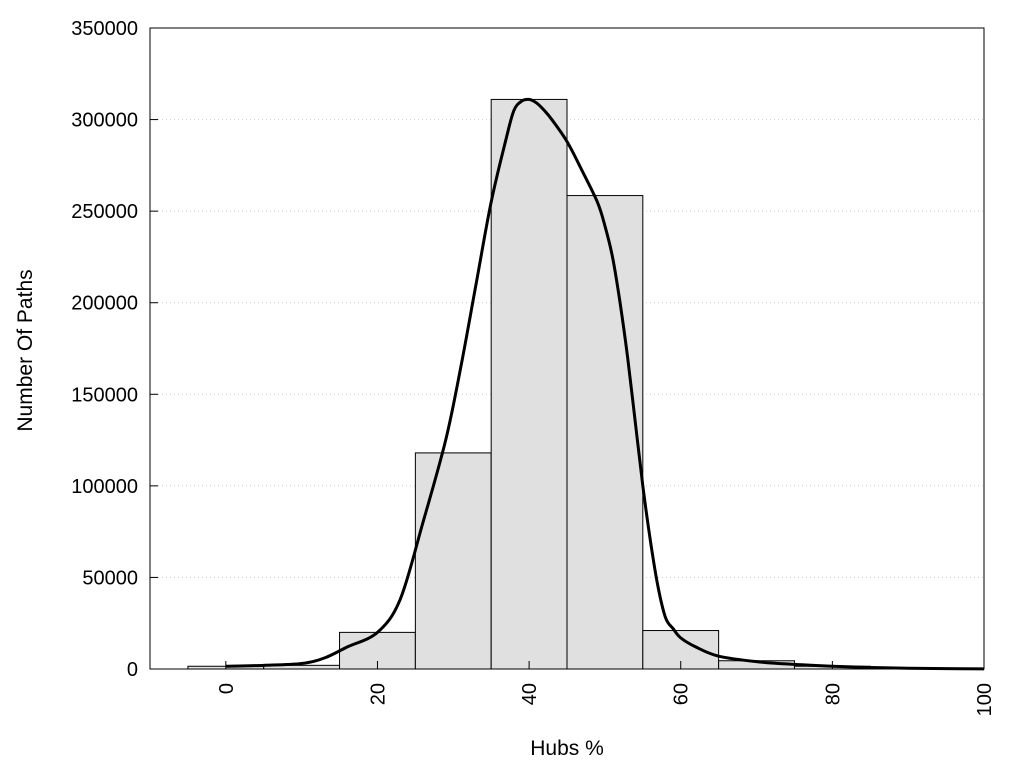 This screenshot has height=768, width=1024. I want to click on y-tick-label: 0, so click(132, 670).